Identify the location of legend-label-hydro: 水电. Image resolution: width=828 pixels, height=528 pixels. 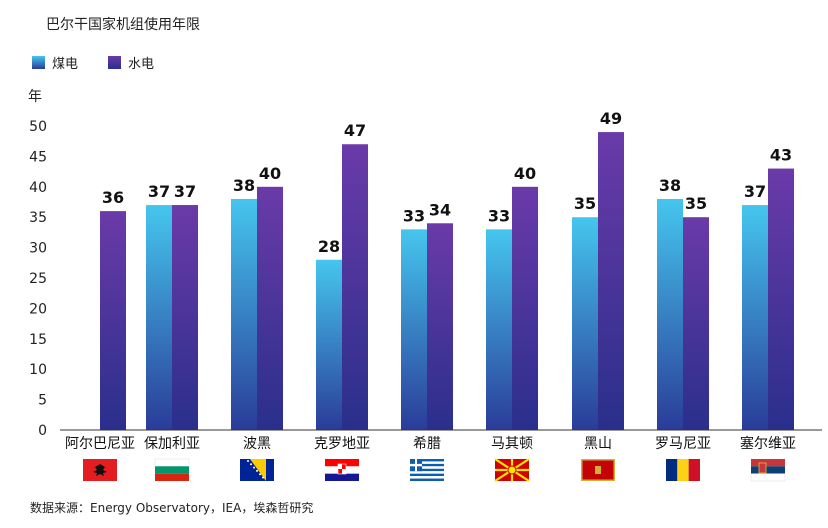
(141, 64).